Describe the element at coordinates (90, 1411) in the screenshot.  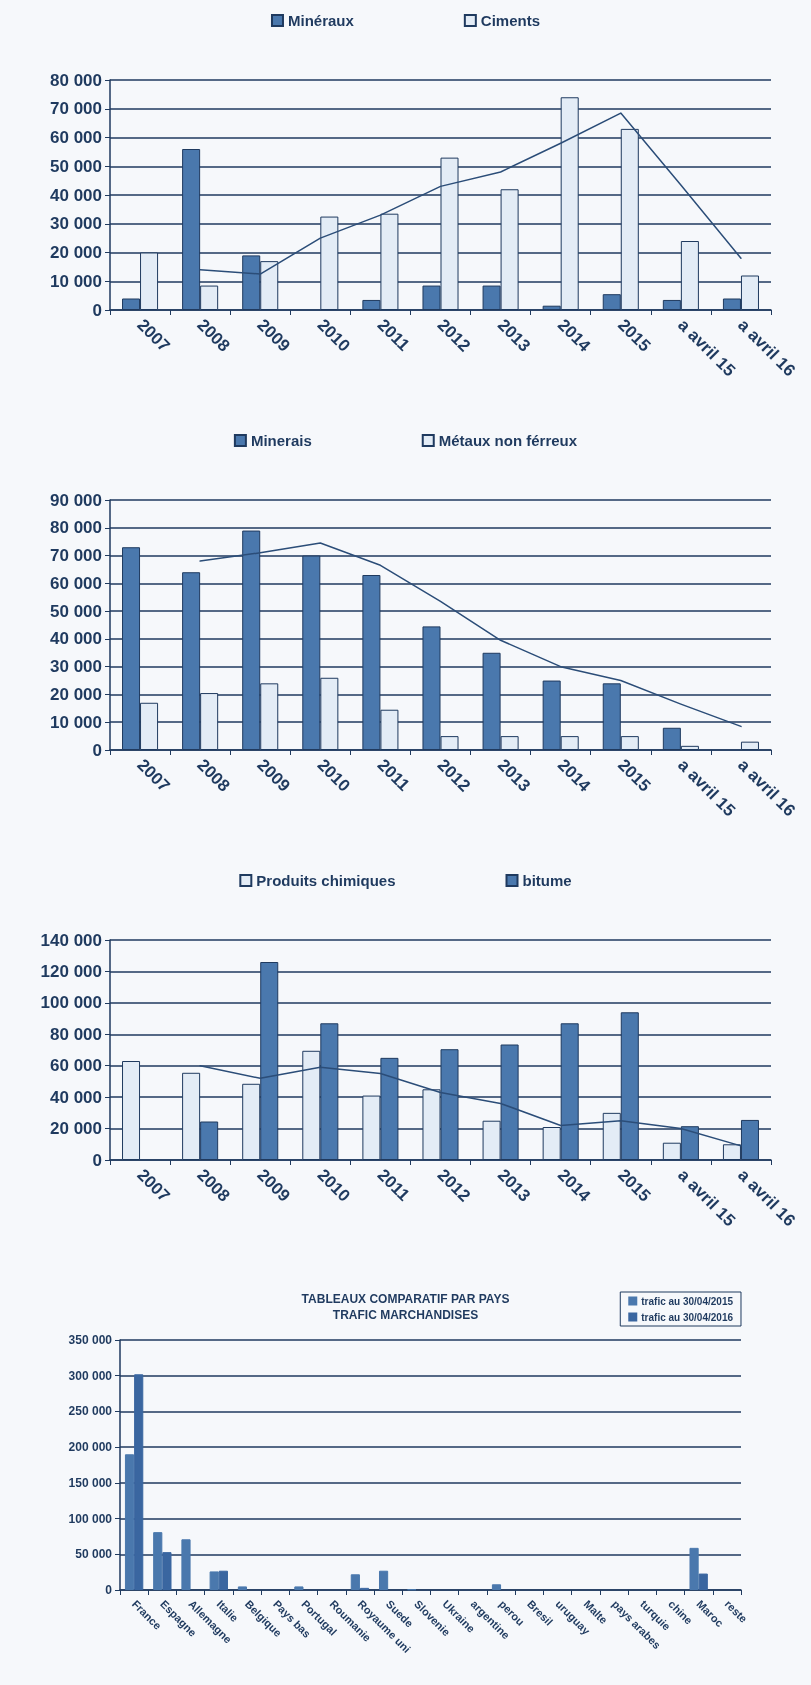
I see `y-tick-label: 250 000` at that location.